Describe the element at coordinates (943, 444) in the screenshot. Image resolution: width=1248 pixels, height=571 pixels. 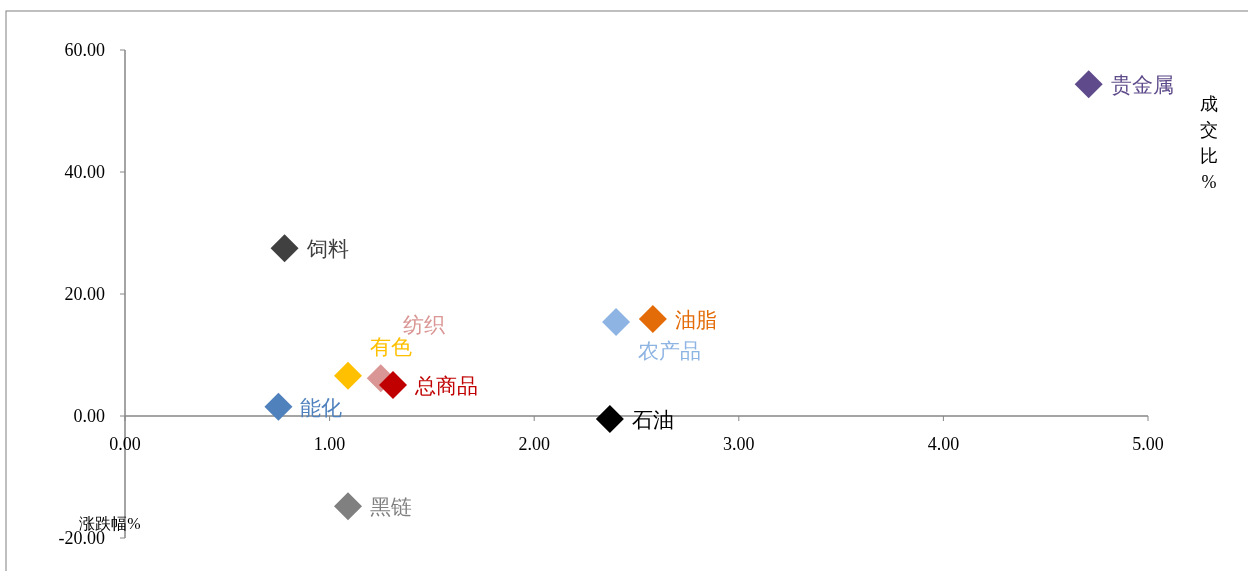
I see `x-tick-label: 4.00` at that location.